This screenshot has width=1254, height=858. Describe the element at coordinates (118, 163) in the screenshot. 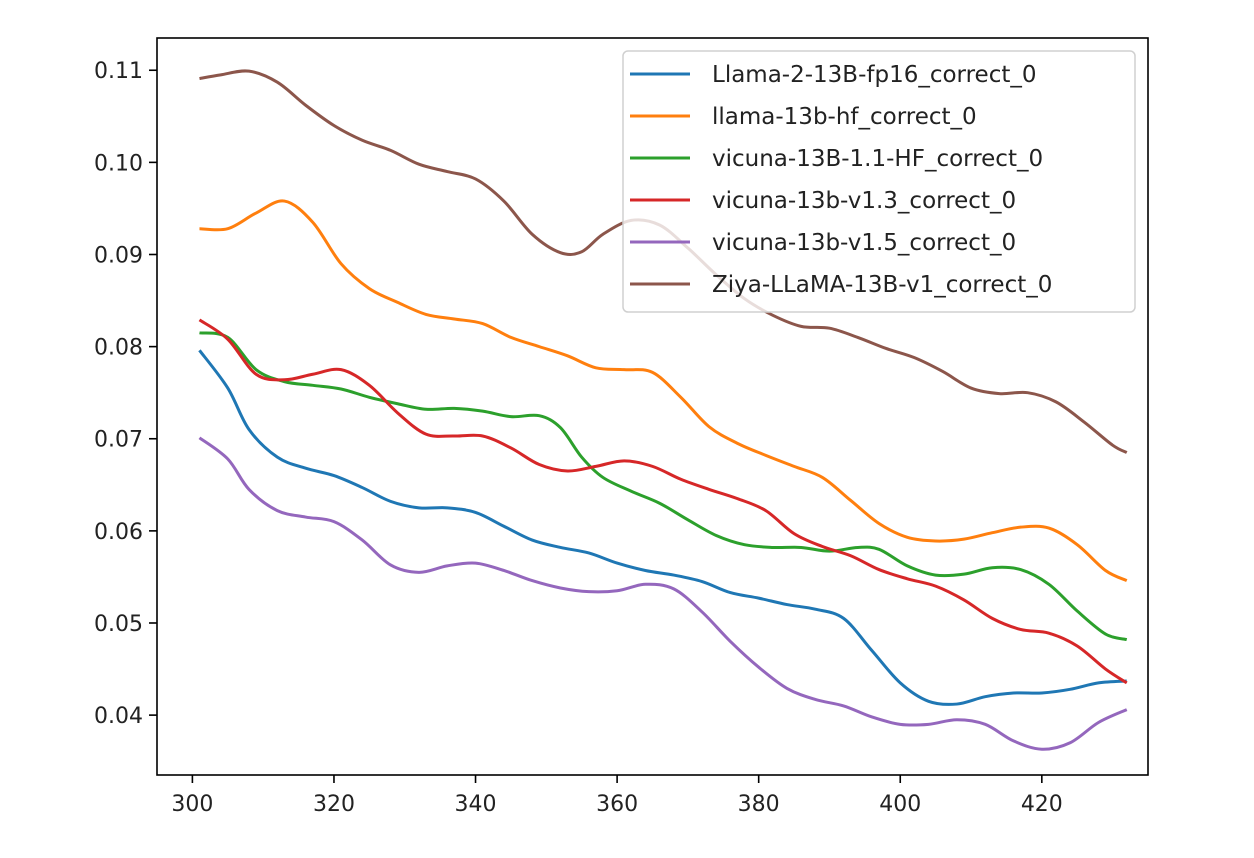

I see `y-tick-label: 0.10` at that location.